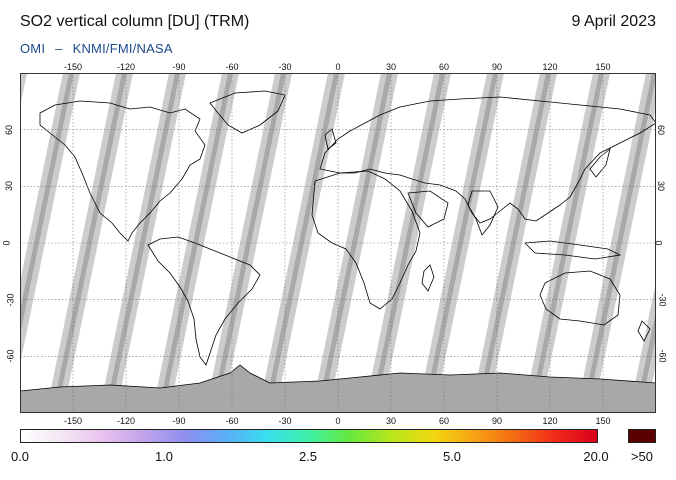 The image size is (676, 480). I want to click on instrument-label: OMI, so click(33, 48).